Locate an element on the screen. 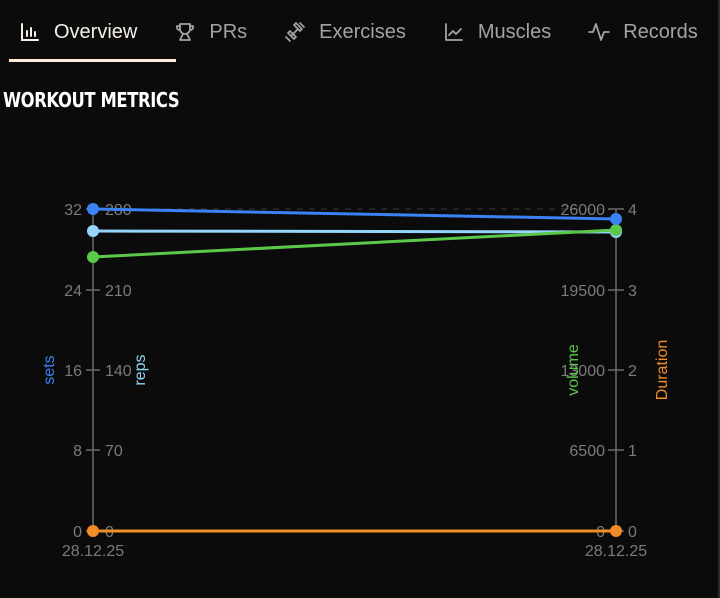 This screenshot has height=598, width=720. duration-tick: 3 is located at coordinates (632, 291).